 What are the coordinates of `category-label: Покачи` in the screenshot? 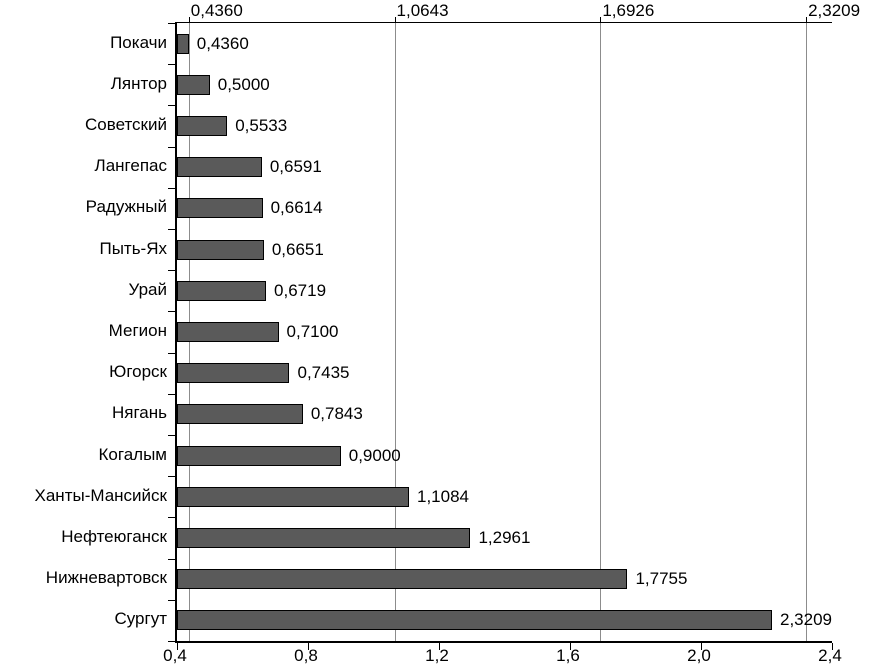 It's located at (138, 42).